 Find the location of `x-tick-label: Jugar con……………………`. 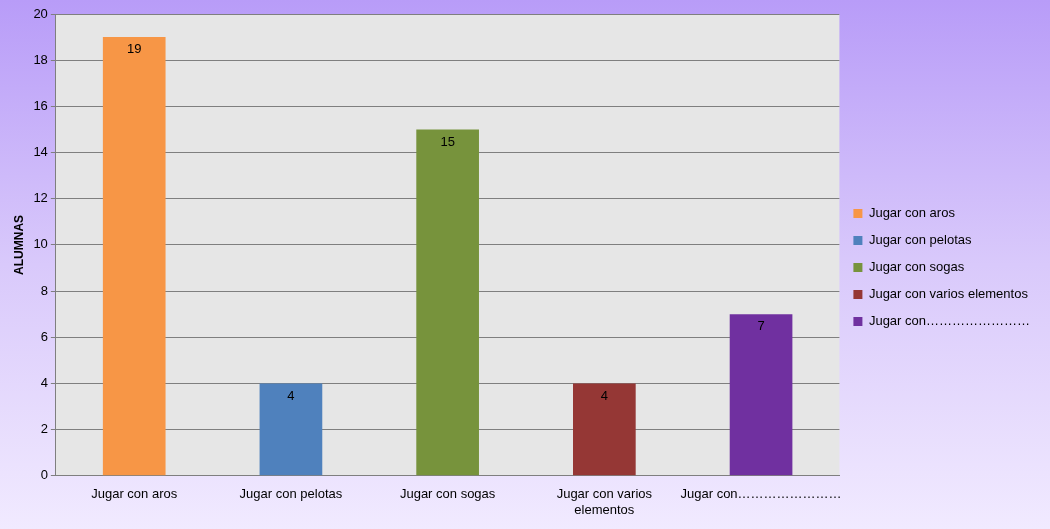

x-tick-label: Jugar con…………………… is located at coordinates (761, 494).